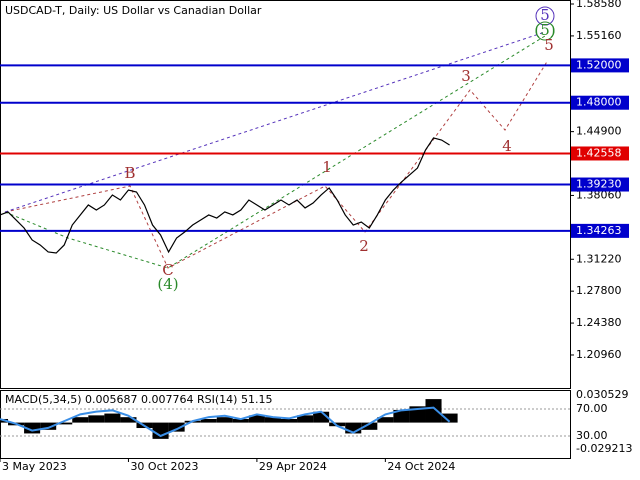 The height and width of the screenshot is (480, 640). I want to click on level-label: 1.39230, so click(599, 184).